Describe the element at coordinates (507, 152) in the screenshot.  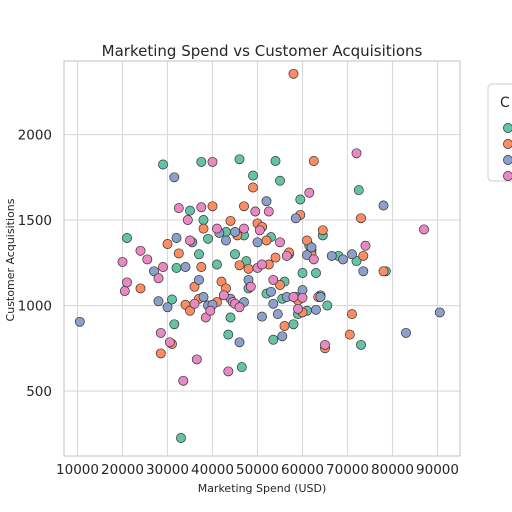
I see `legend-markers` at that location.